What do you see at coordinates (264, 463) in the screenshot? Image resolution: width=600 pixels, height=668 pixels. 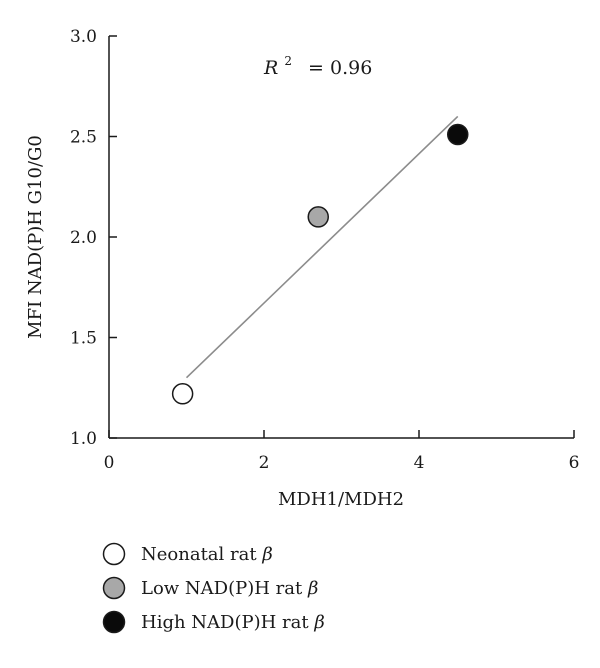 I see `x-tick-label: 2` at bounding box center [264, 463].